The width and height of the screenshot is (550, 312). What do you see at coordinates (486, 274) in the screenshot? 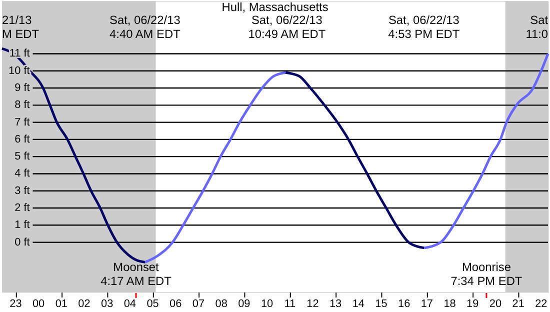
I see `annotation: Moonrise 7:34 PM EDT` at bounding box center [486, 274].